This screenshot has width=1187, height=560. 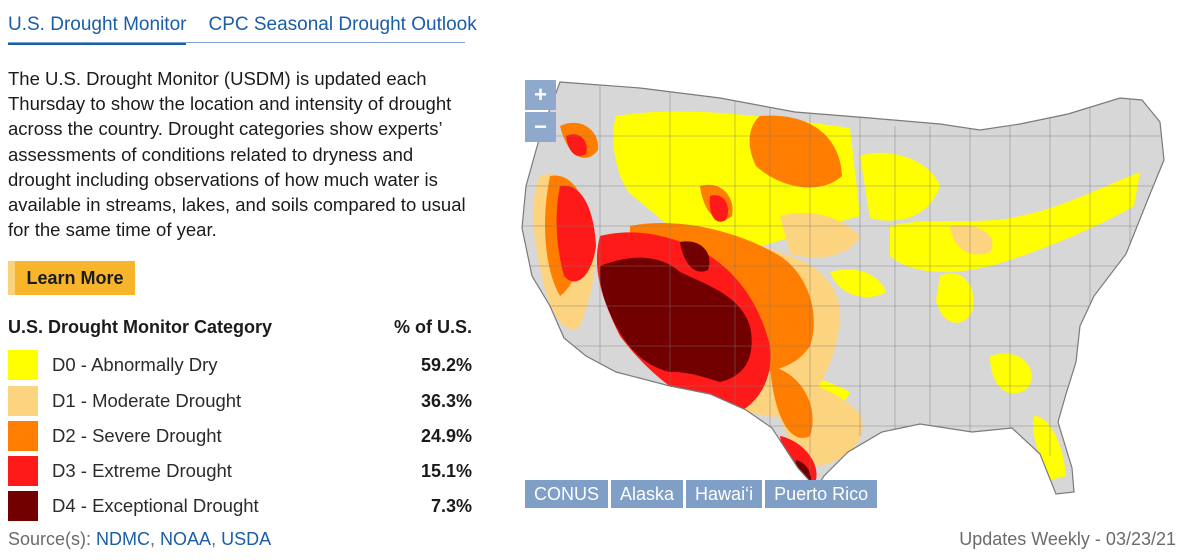 I want to click on legend-percent-d4: 7.3%, so click(x=451, y=505).